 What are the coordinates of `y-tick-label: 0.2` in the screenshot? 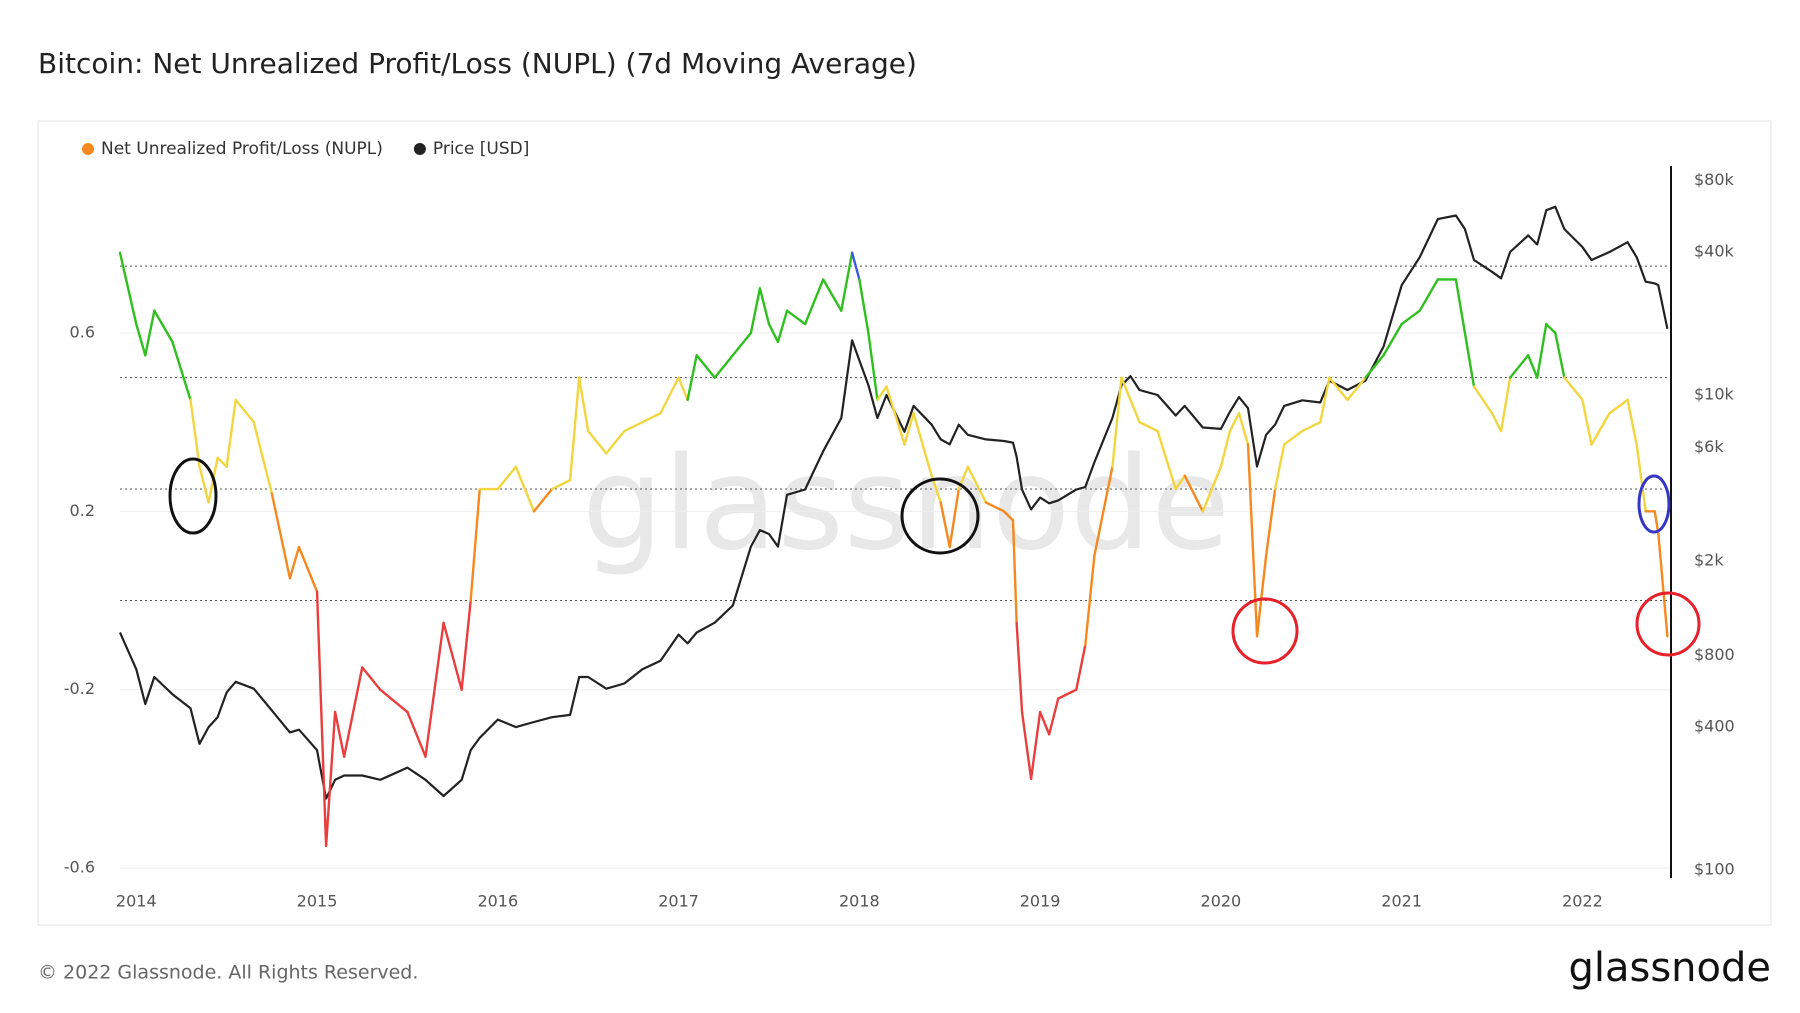 It's located at (82, 510).